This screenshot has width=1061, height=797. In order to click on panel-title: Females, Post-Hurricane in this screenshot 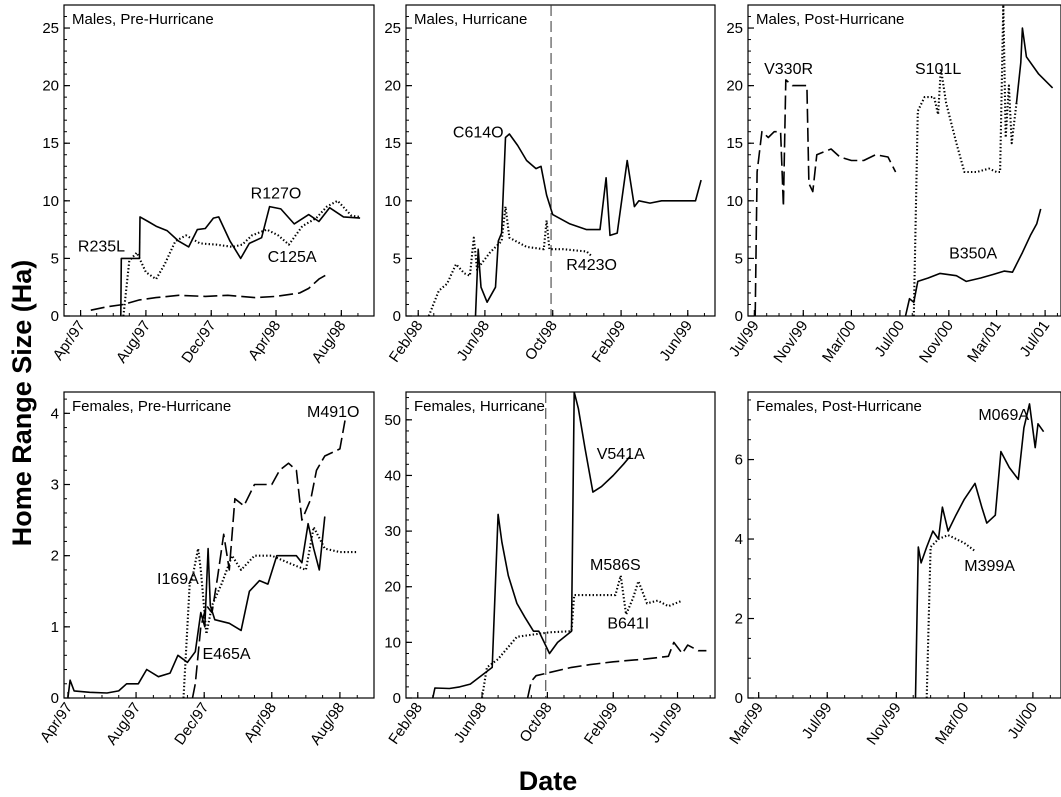, I will do `click(839, 406)`.